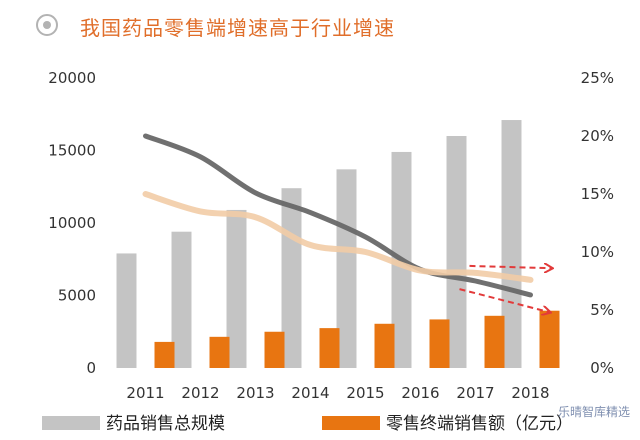  I want to click on legend-label-total: 药品销售总规模, so click(165, 424).